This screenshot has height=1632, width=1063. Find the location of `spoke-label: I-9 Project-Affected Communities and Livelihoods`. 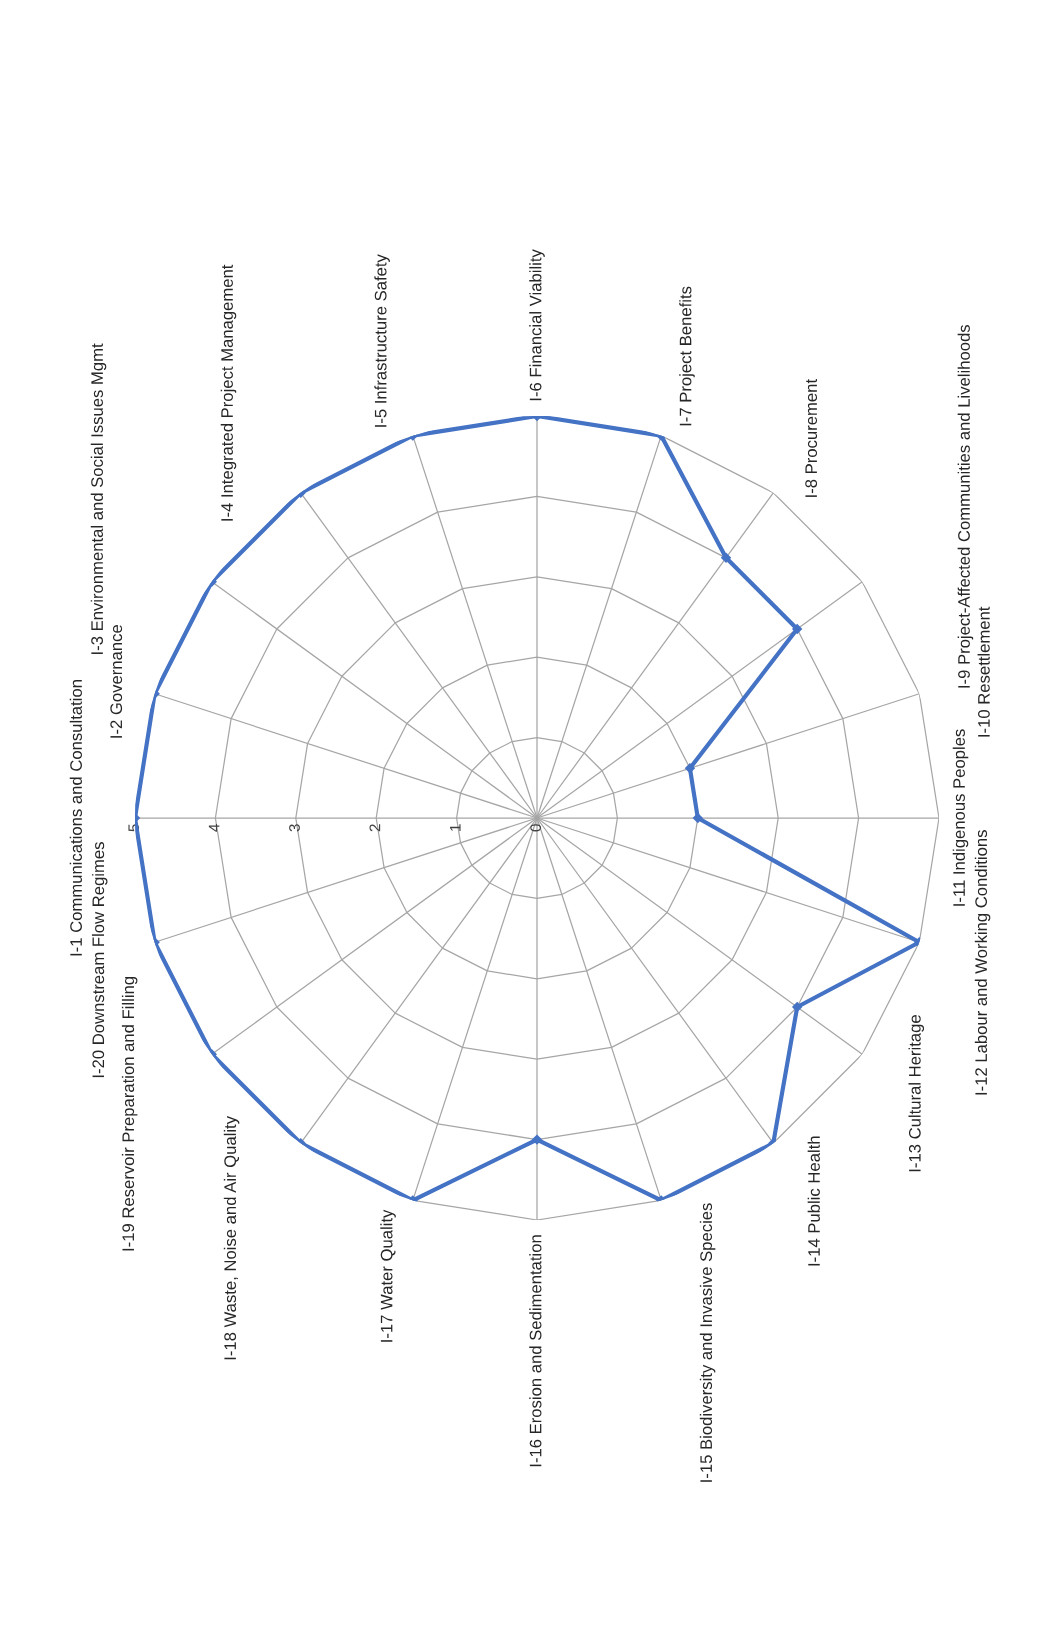

spoke-label: I-9 Project-Affected Communities and Livelihoods is located at coordinates (965, 506).